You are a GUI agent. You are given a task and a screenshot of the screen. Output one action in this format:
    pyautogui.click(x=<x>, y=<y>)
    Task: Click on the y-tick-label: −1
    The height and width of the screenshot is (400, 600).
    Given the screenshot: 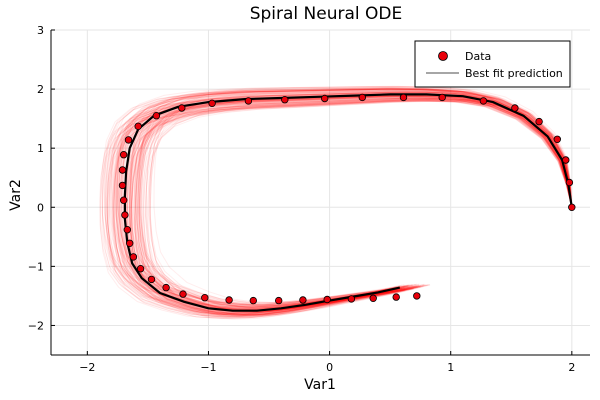 What is the action you would take?
    pyautogui.click(x=36, y=266)
    